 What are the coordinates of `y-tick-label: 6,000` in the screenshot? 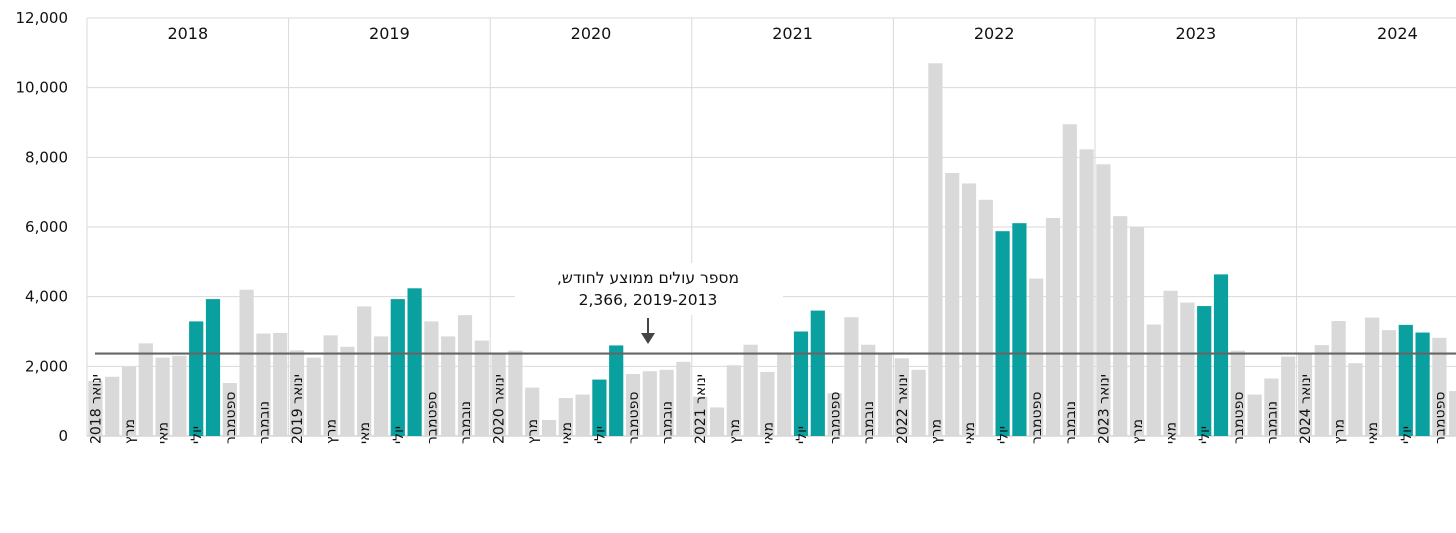 It's located at (46, 227).